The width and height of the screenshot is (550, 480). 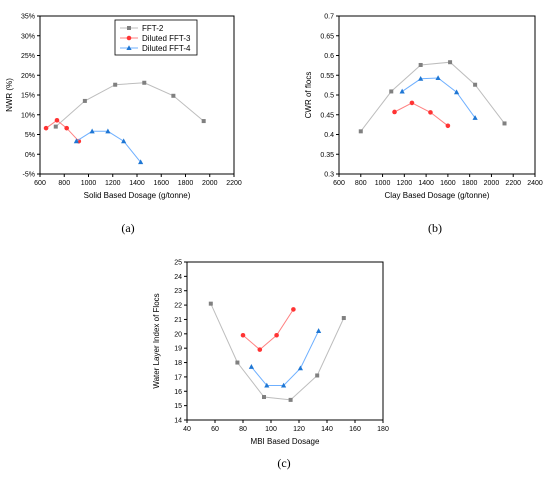 I want to click on y-tick-label: 30%, so click(x=28, y=36).